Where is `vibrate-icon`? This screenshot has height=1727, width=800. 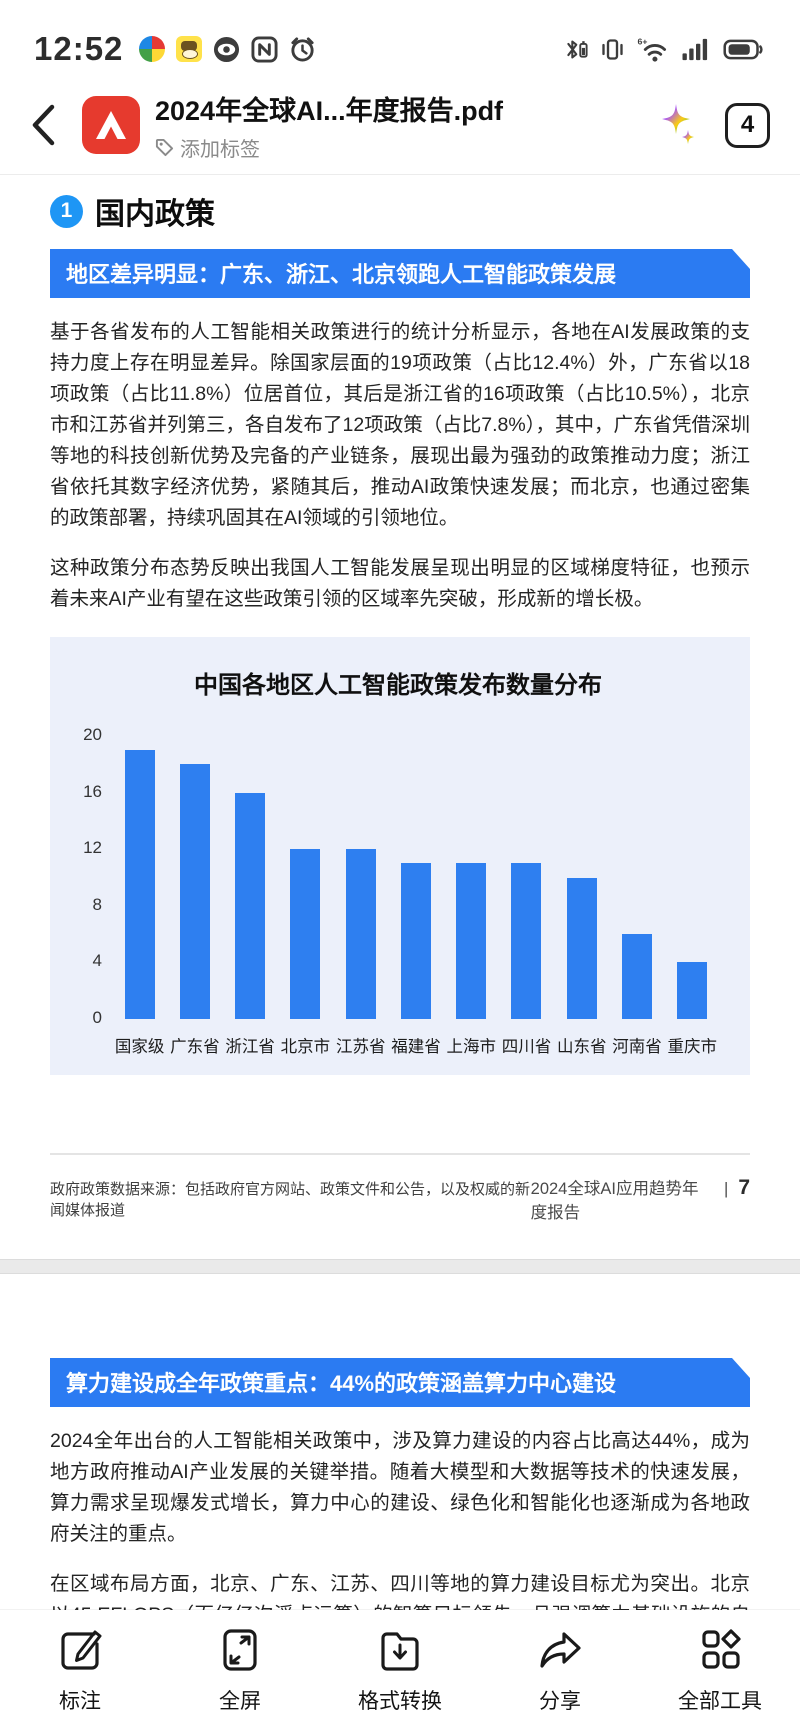 vibrate-icon is located at coordinates (612, 49).